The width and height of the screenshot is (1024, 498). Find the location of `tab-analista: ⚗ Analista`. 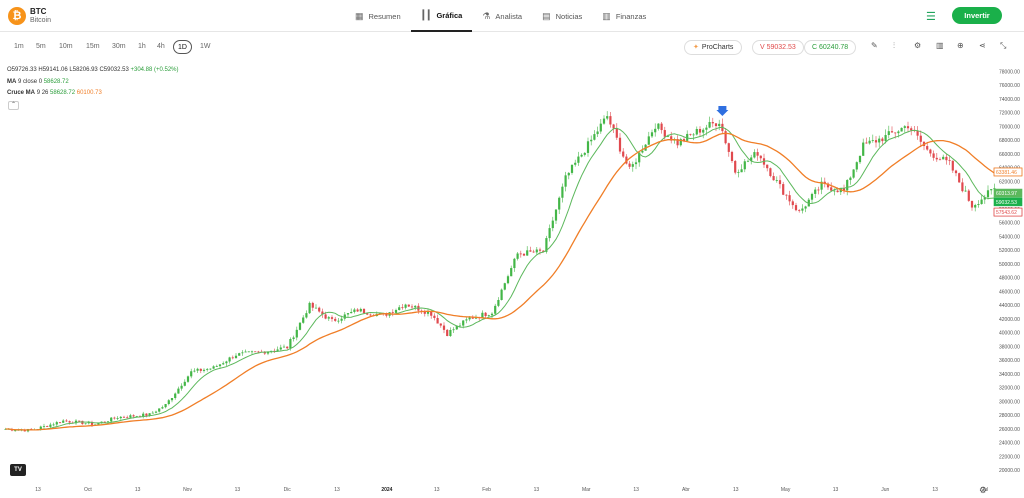

tab-analista: ⚗ Analista is located at coordinates (502, 15).